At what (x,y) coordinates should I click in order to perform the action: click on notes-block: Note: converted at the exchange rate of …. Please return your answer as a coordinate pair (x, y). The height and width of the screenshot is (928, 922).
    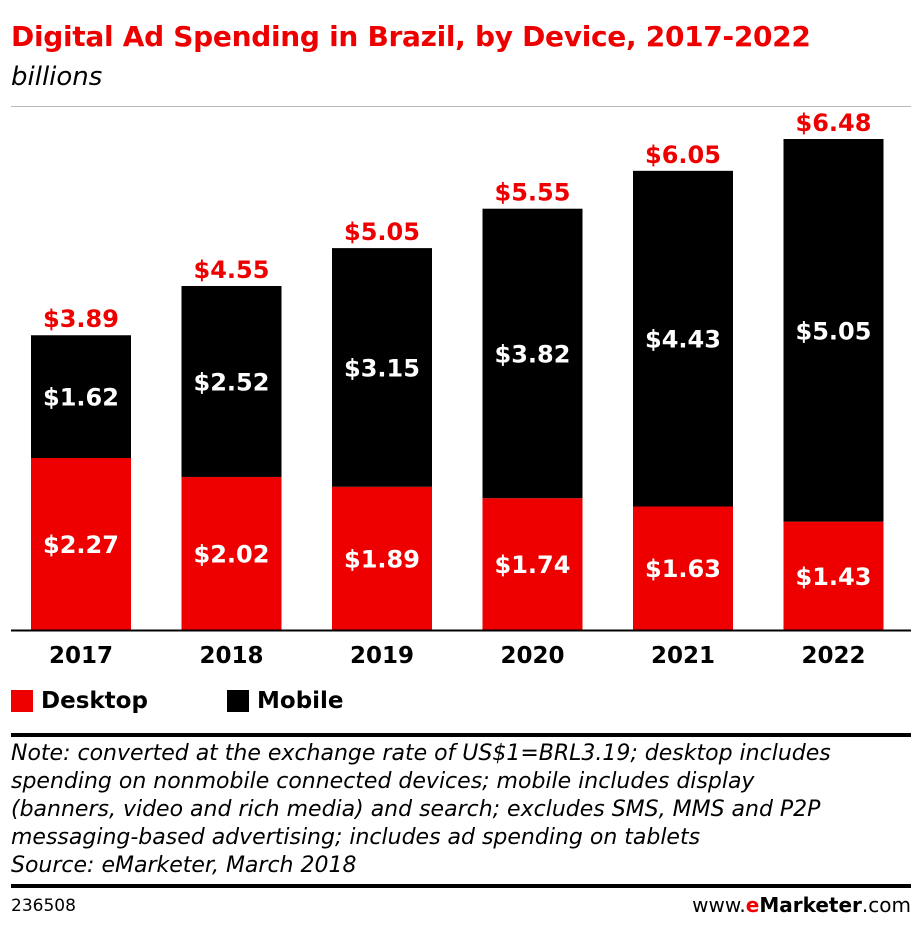
    Looking at the image, I should click on (461, 810).